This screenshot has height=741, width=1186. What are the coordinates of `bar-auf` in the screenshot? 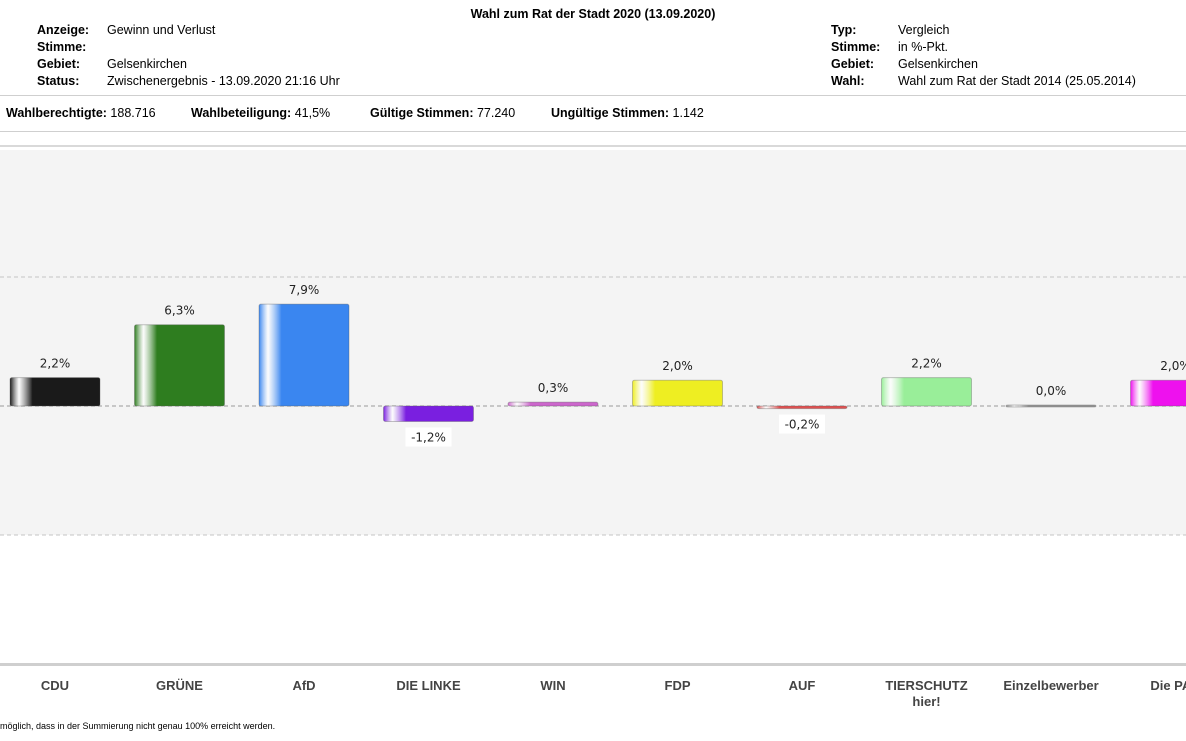 It's located at (802, 407).